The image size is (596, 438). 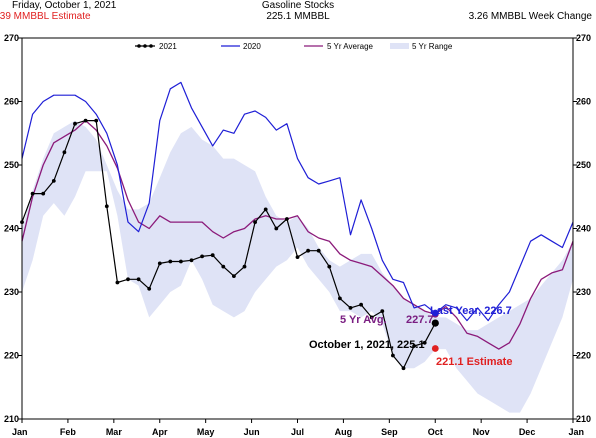 What do you see at coordinates (583, 102) in the screenshot?
I see `y-tick-label-right-260: 260` at bounding box center [583, 102].